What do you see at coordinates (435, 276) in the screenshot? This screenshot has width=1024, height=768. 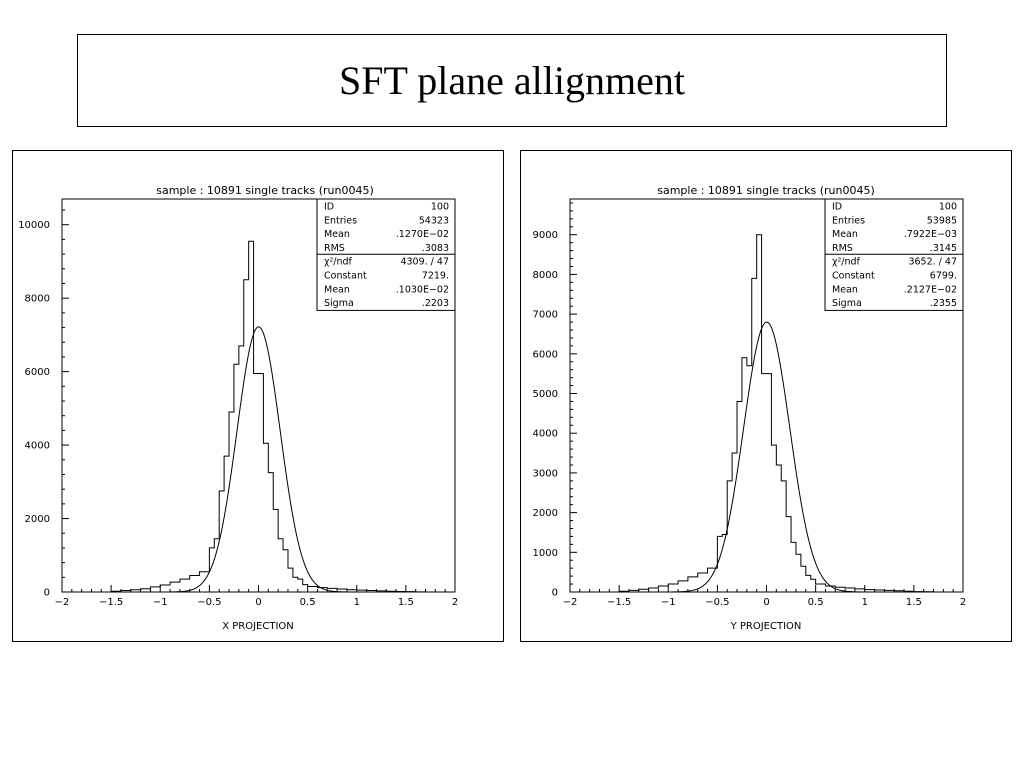 I see `stats-value: 7219.` at bounding box center [435, 276].